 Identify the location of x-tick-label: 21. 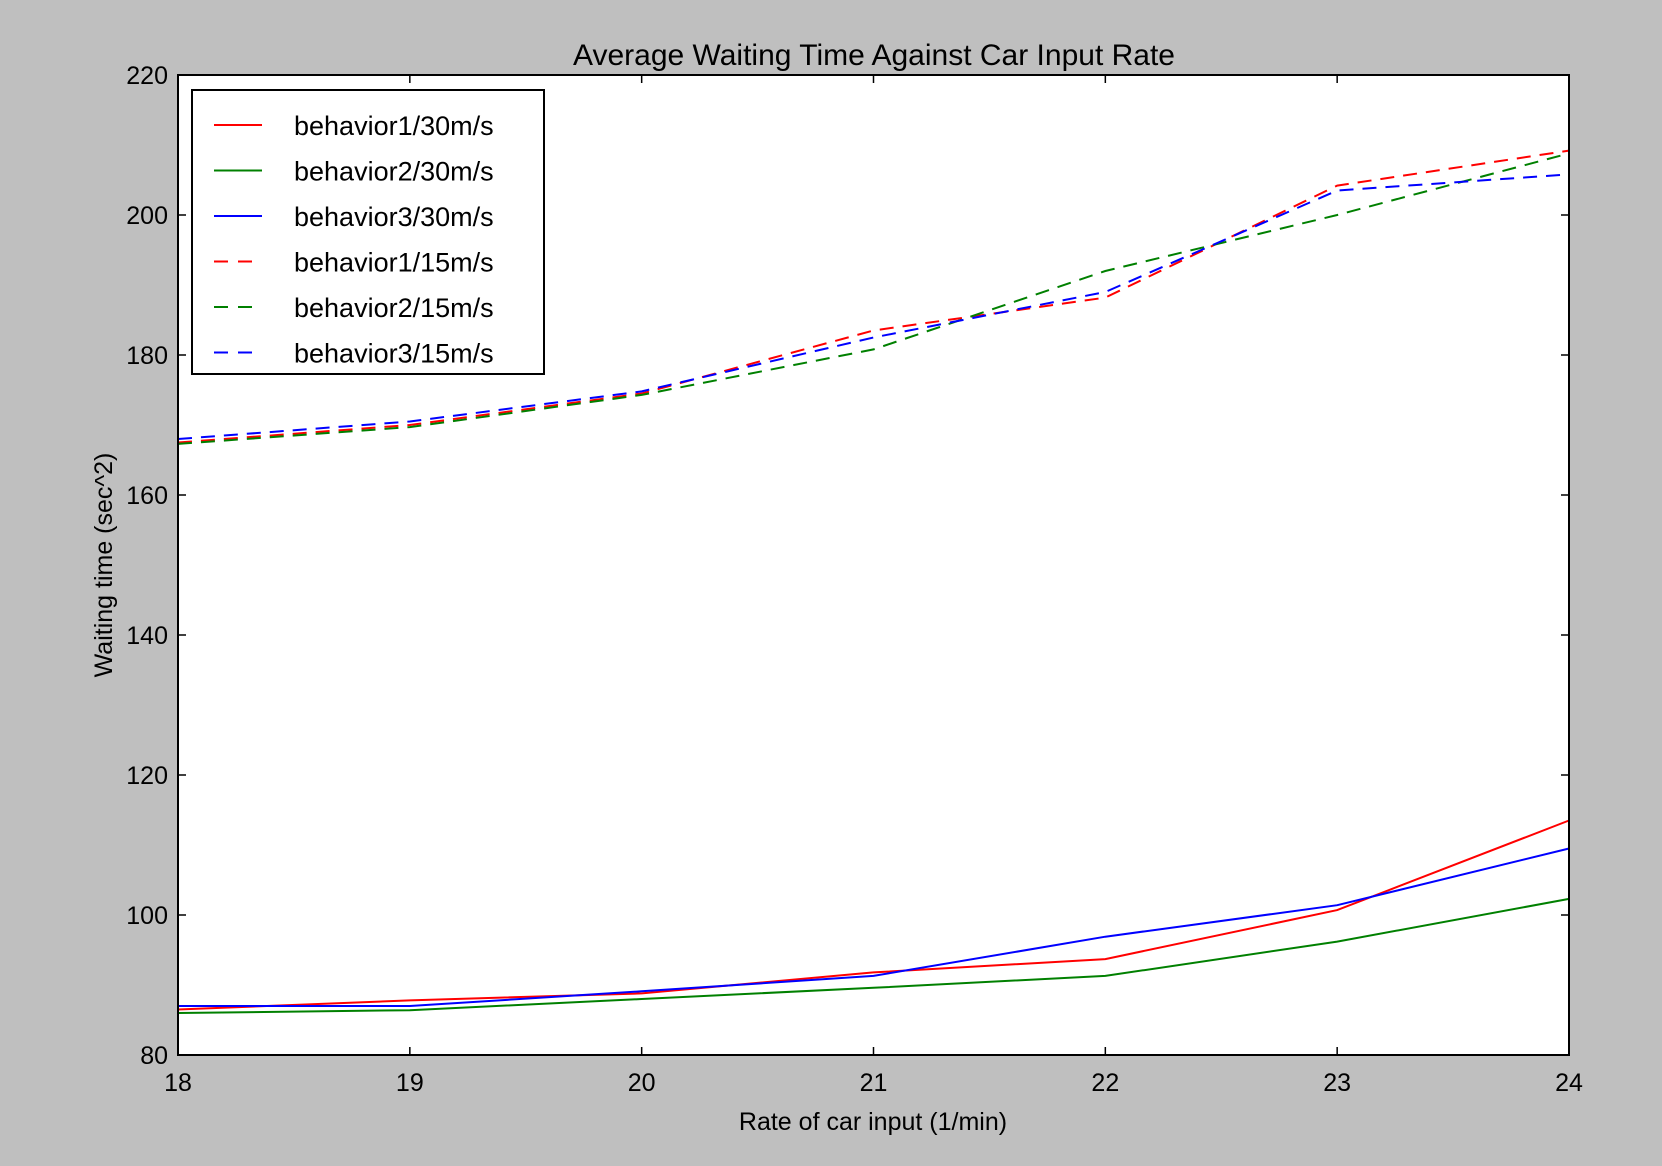
(874, 1083).